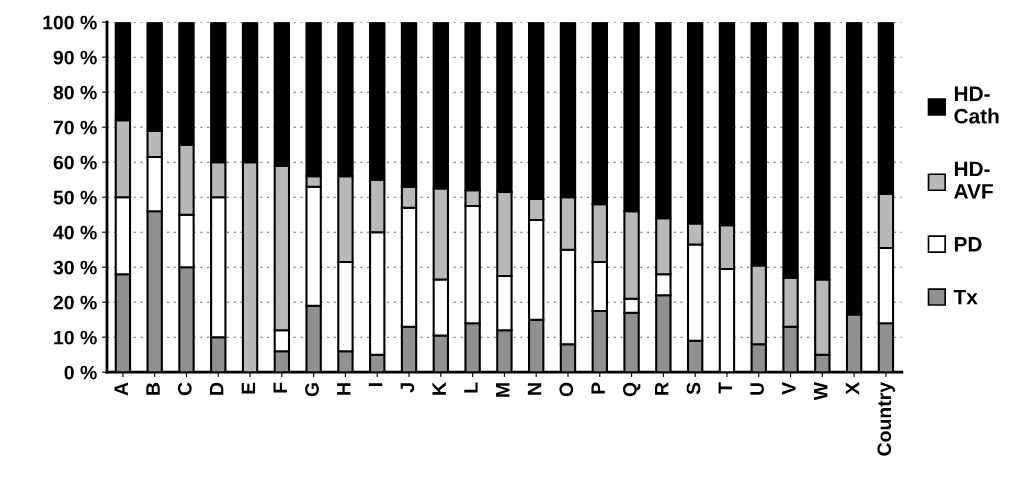 The height and width of the screenshot is (493, 1019). I want to click on y-tick-label: 90 %, so click(75, 57).